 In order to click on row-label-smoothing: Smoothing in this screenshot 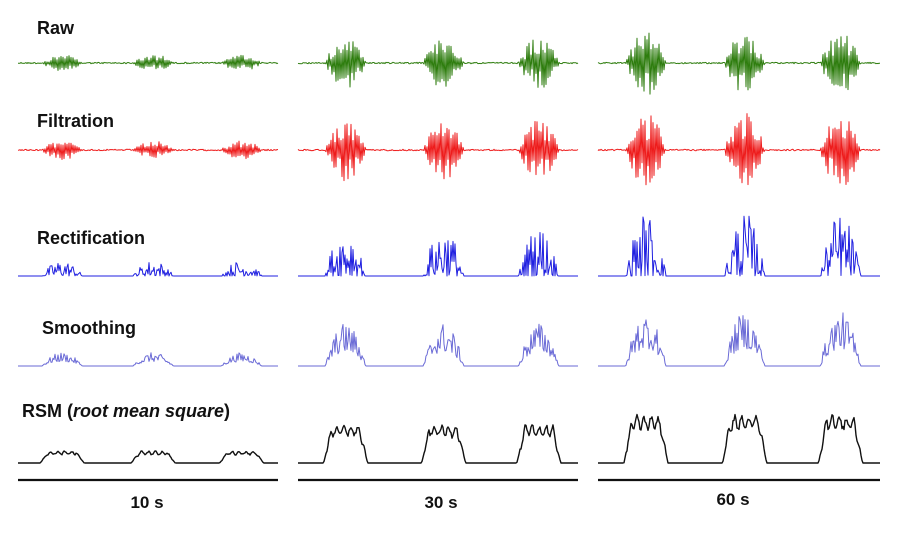, I will do `click(89, 328)`.